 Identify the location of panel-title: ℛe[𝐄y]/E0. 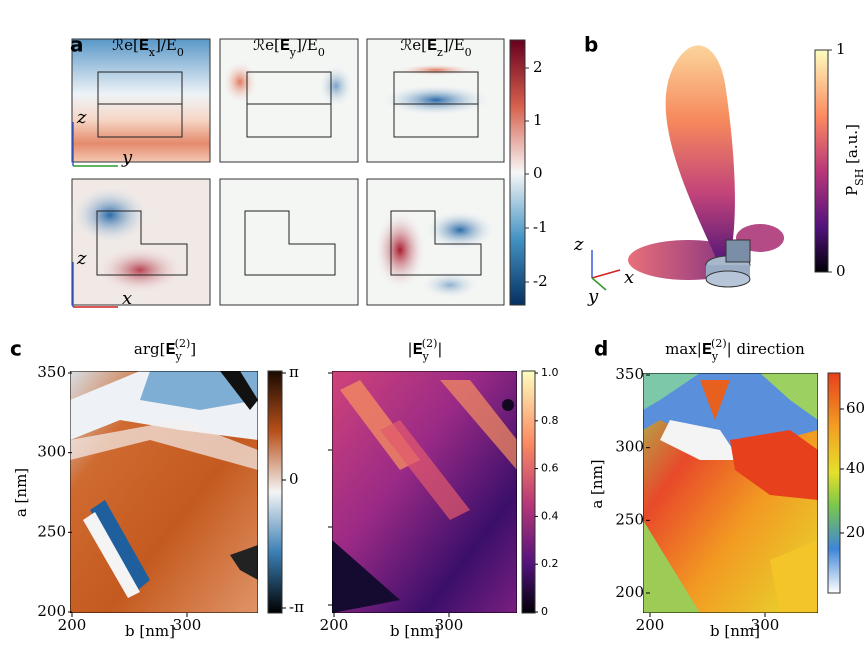
(289, 47).